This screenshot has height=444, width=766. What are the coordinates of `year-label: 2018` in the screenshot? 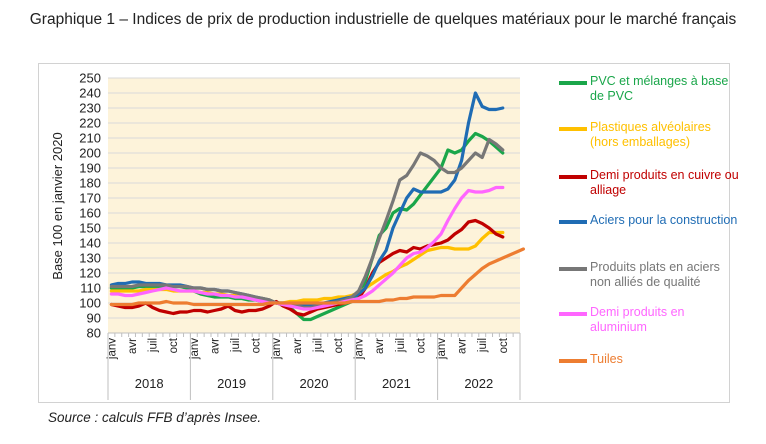 It's located at (149, 383).